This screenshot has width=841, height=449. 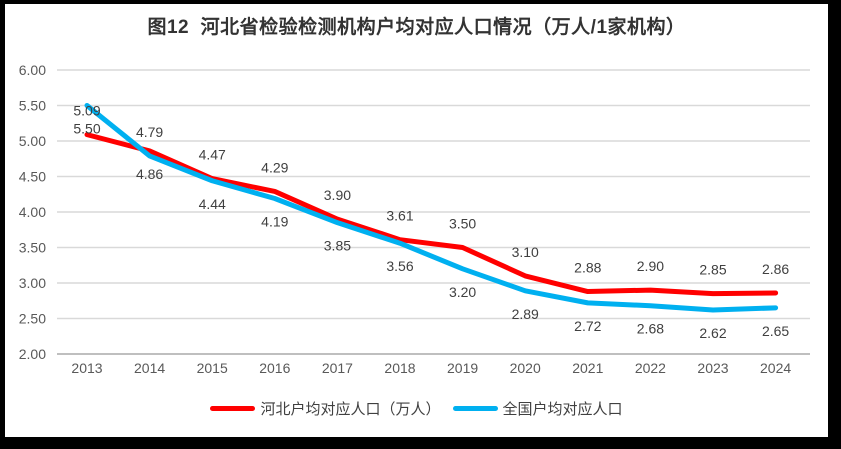 I want to click on x-tick-label: 2014, so click(x=149, y=368).